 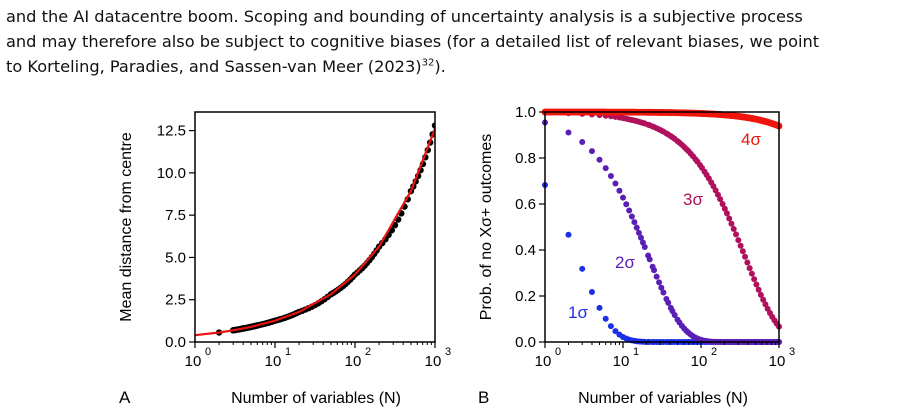 What do you see at coordinates (525, 204) in the screenshot?
I see `y-tick-label: 0.6` at bounding box center [525, 204].